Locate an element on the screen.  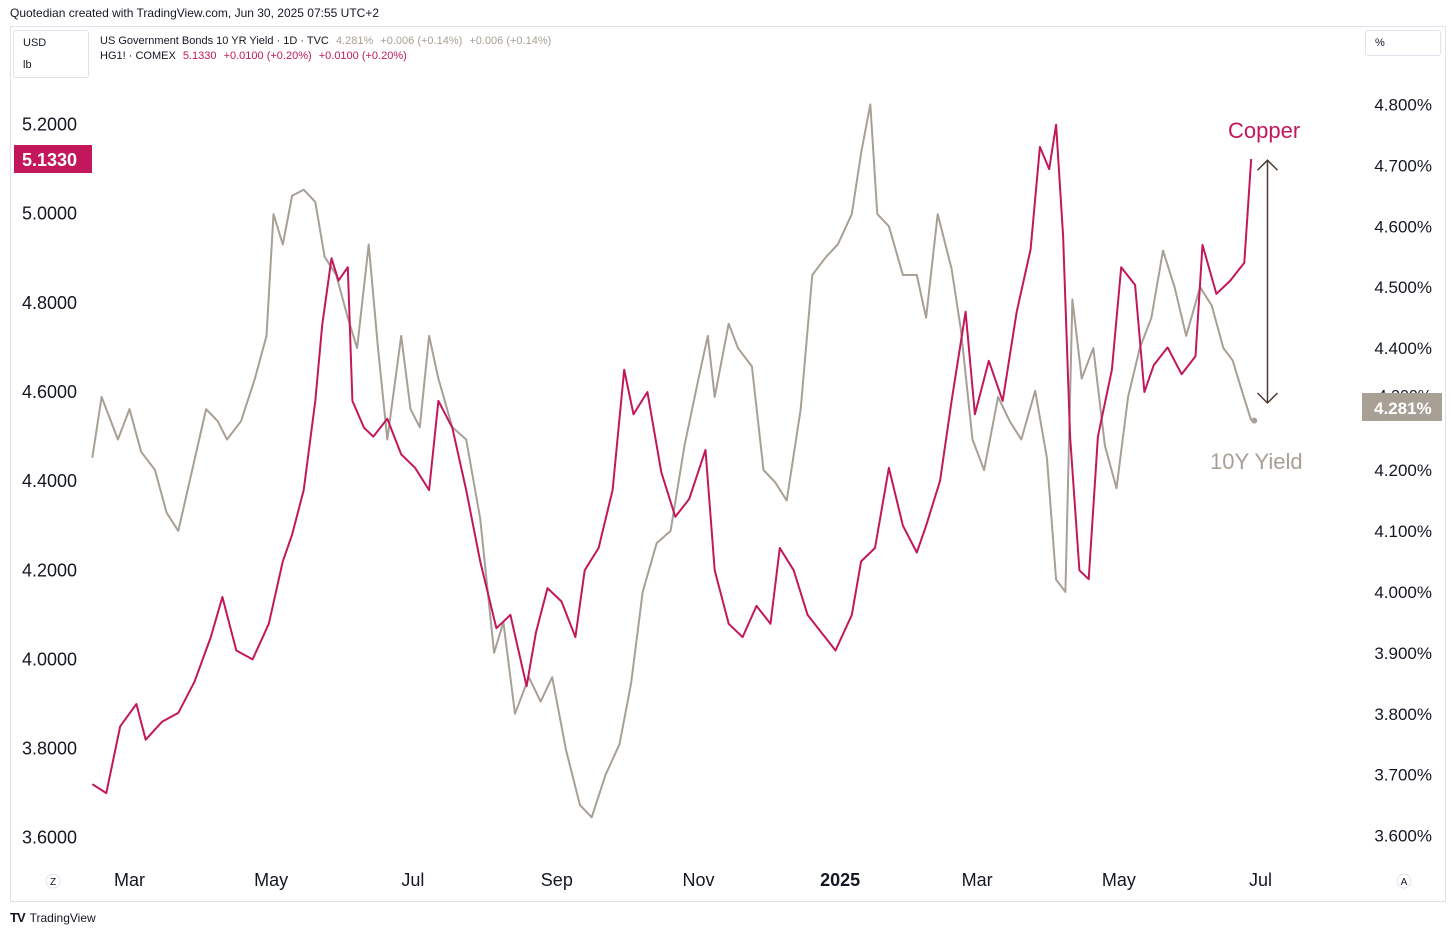
legend-copper-change-alt: +0.0100 (+0.20%) is located at coordinates (362, 56).